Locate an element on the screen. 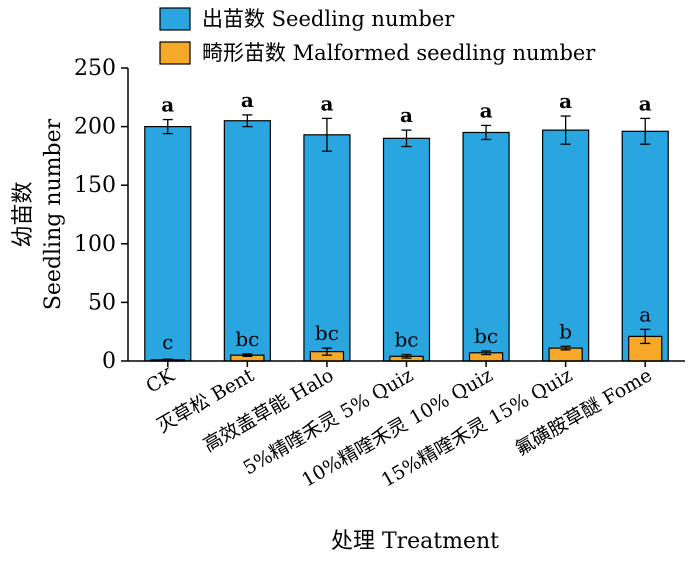 The image size is (700, 565). x-tick-label: CK is located at coordinates (160, 381).